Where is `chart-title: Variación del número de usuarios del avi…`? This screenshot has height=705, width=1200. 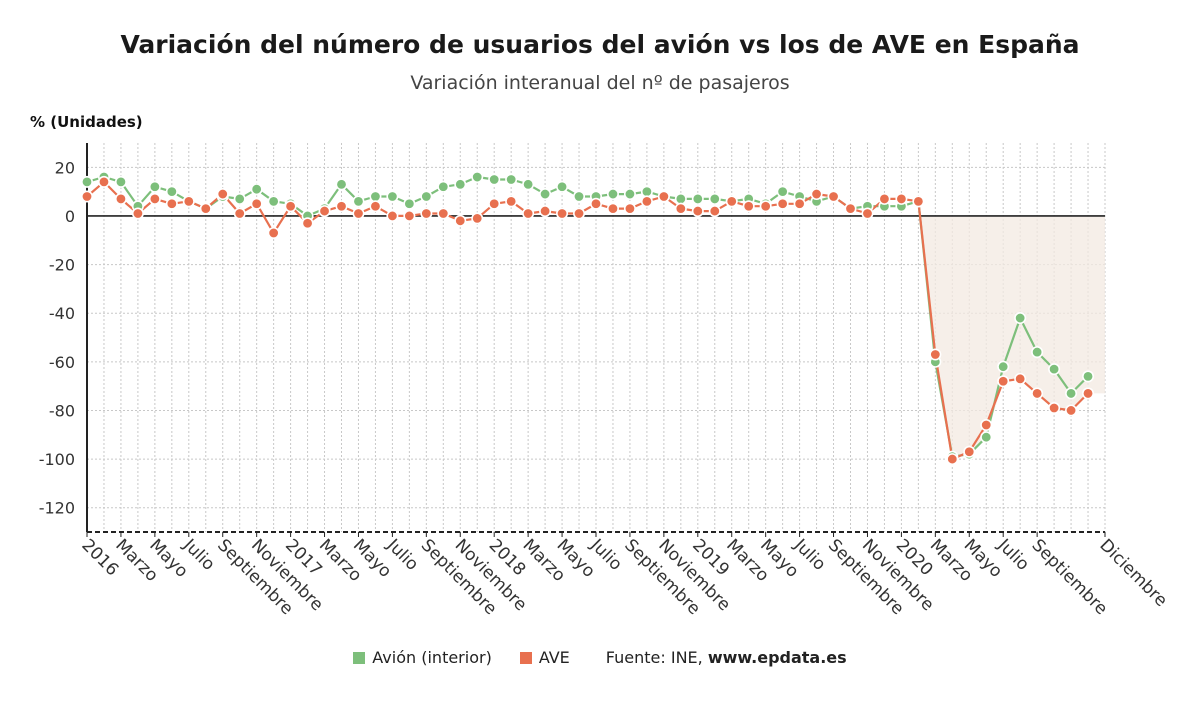
chart-title: Variación del número de usuarios del avi… is located at coordinates (600, 44).